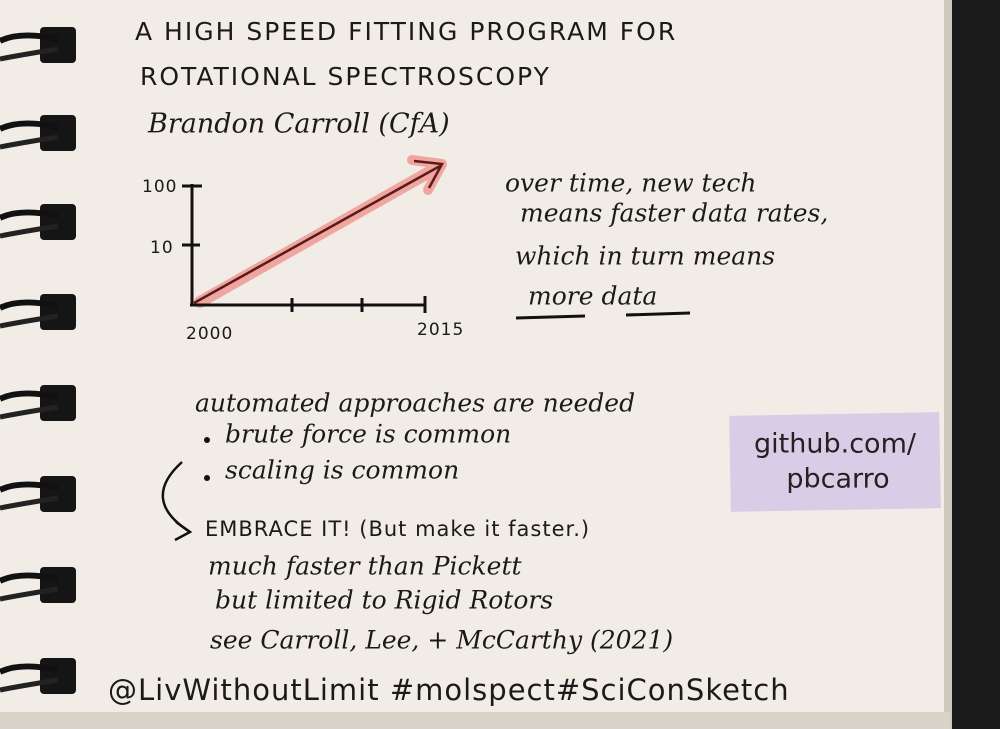 The height and width of the screenshot is (729, 1000). I want to click on footer: @LivWithoutLimit #molspect#SciConSketch, so click(449, 690).